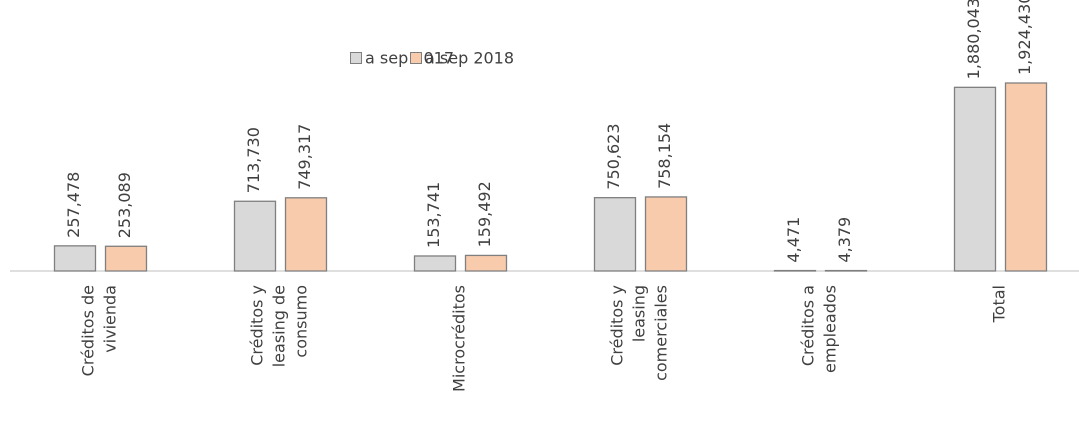 The height and width of the screenshot is (431, 1079). I want to click on data-label: 750,623, so click(613, 156).